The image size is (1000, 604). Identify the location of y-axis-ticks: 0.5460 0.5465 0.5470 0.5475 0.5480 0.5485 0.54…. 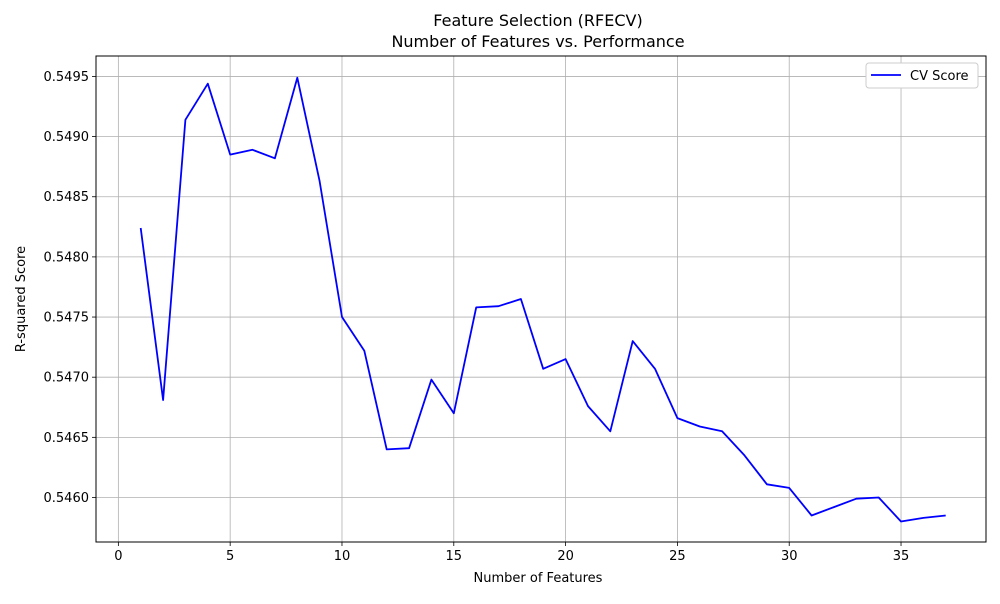
(70, 288).